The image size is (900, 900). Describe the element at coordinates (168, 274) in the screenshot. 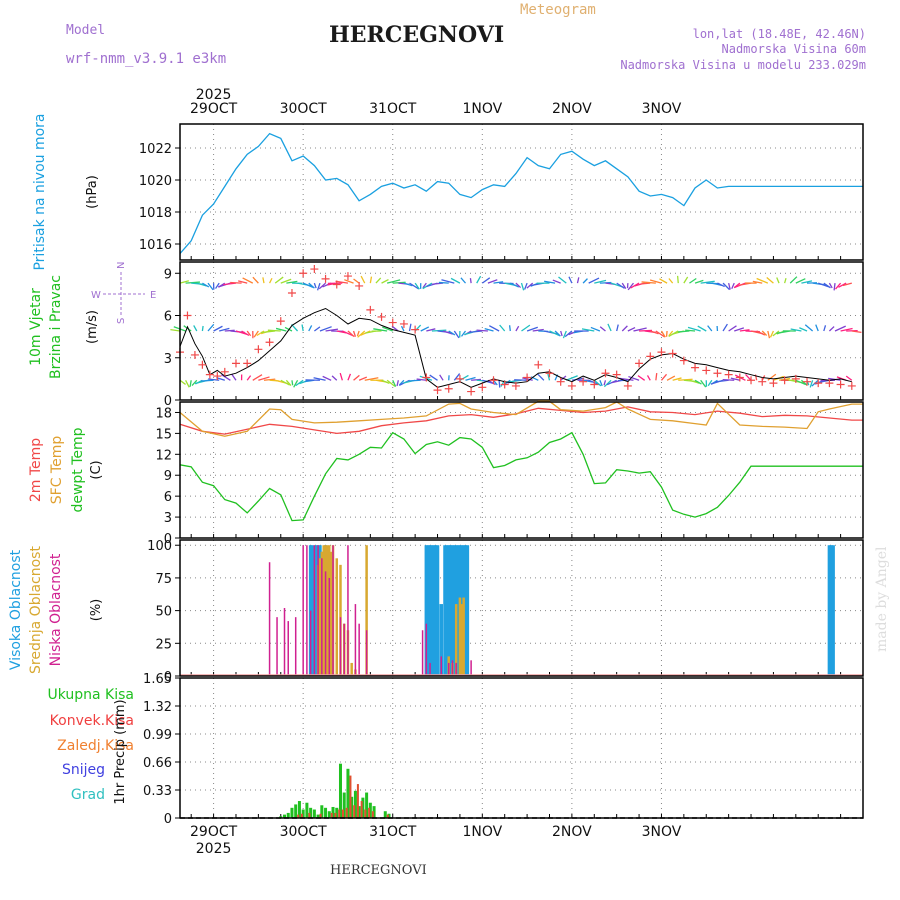

I see `y-tick-label: 9` at that location.